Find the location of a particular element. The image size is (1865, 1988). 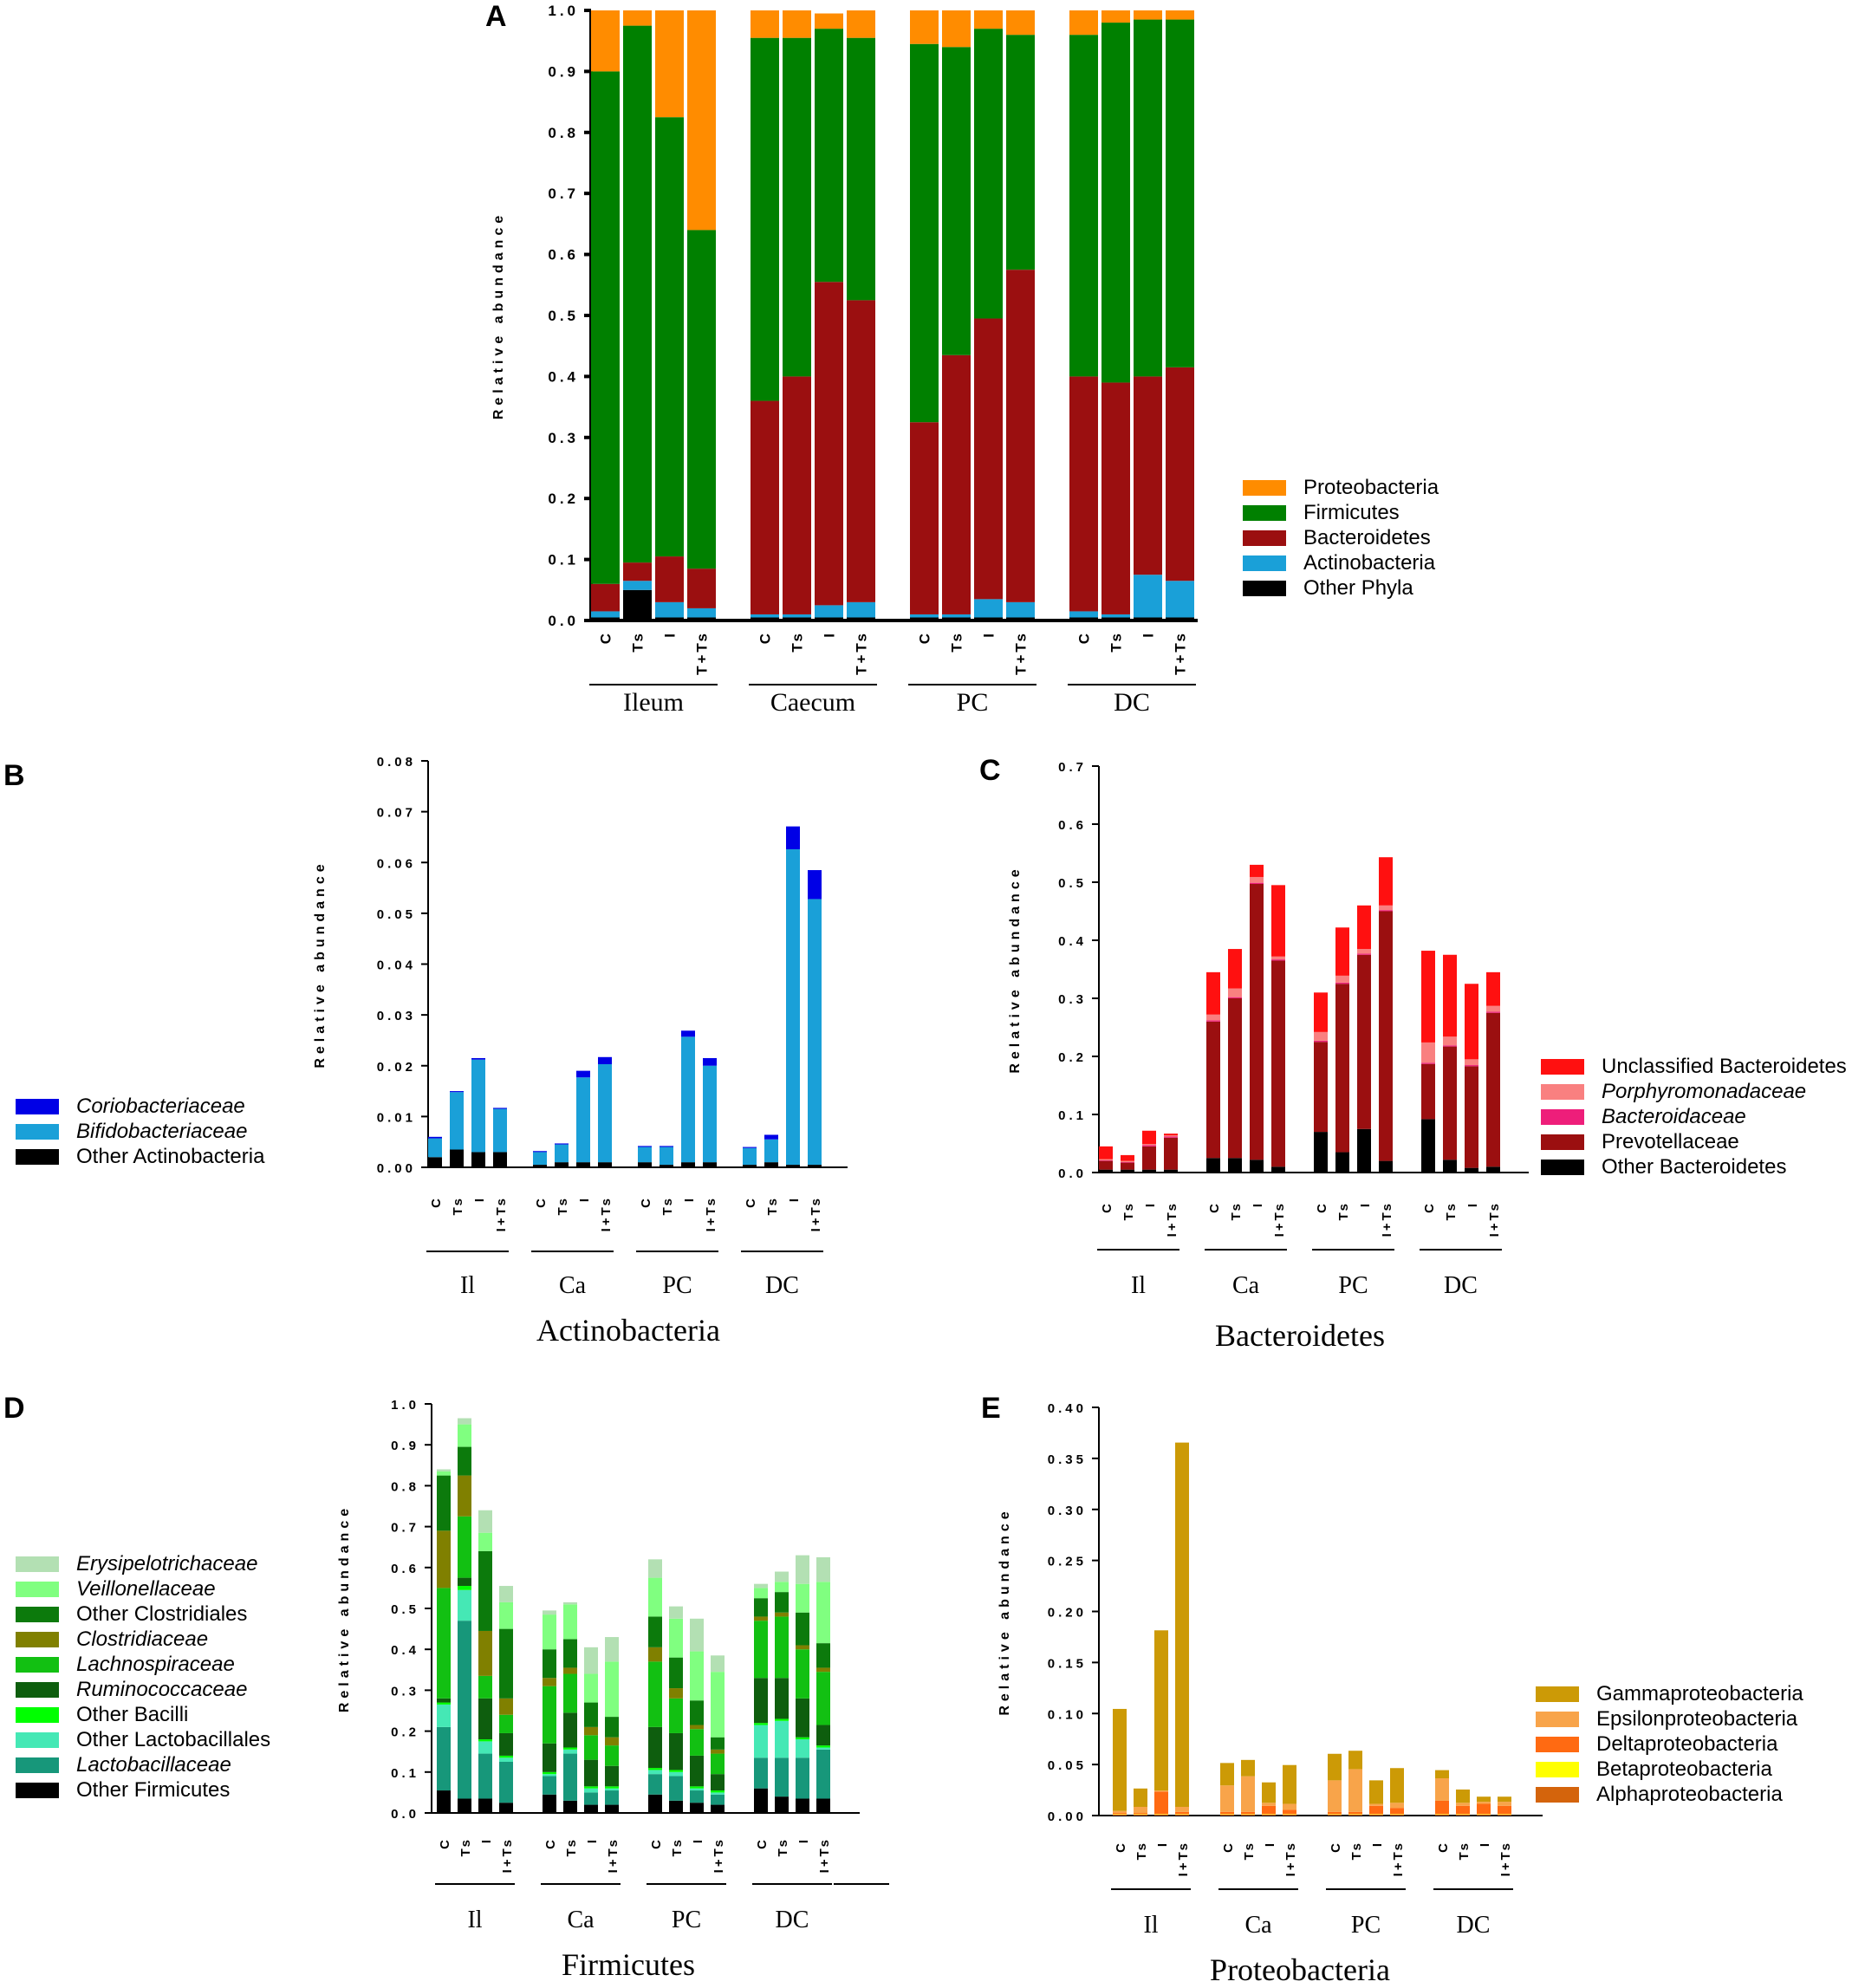

y-tick-label: 0.10 is located at coordinates (1067, 1714).